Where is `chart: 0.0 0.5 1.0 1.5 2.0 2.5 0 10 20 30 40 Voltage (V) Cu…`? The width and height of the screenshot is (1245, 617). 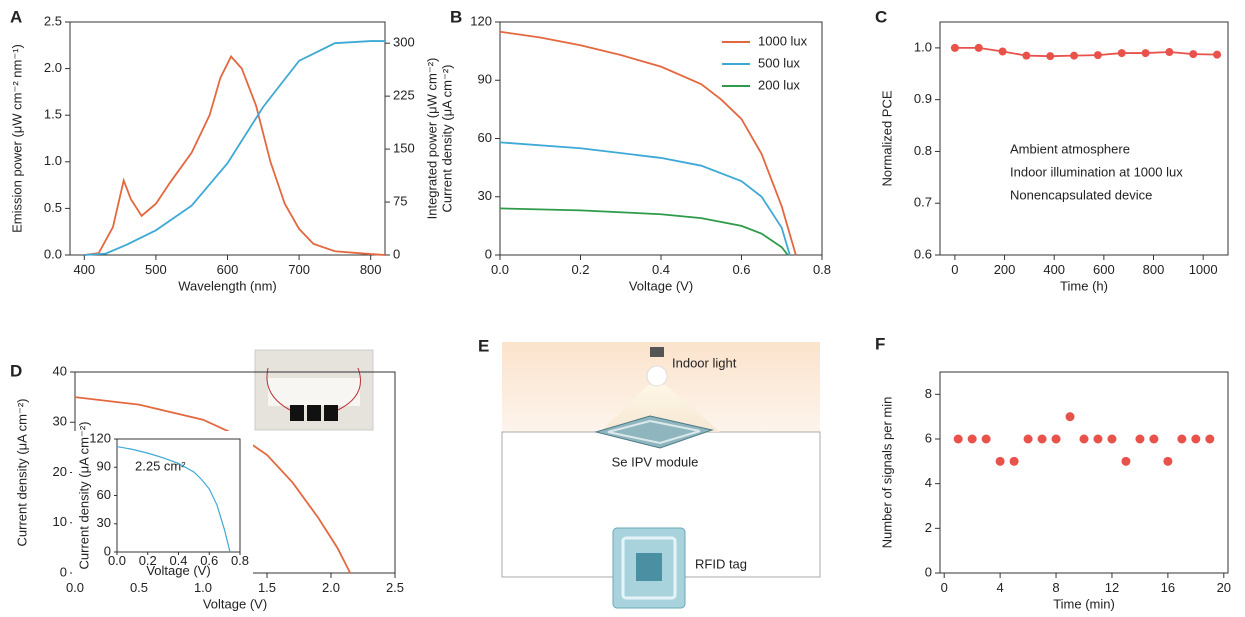
chart: 0.0 0.5 1.0 1.5 2.0 2.5 0 10 20 30 40 Voltage (V) Cu… is located at coordinates (207, 486).